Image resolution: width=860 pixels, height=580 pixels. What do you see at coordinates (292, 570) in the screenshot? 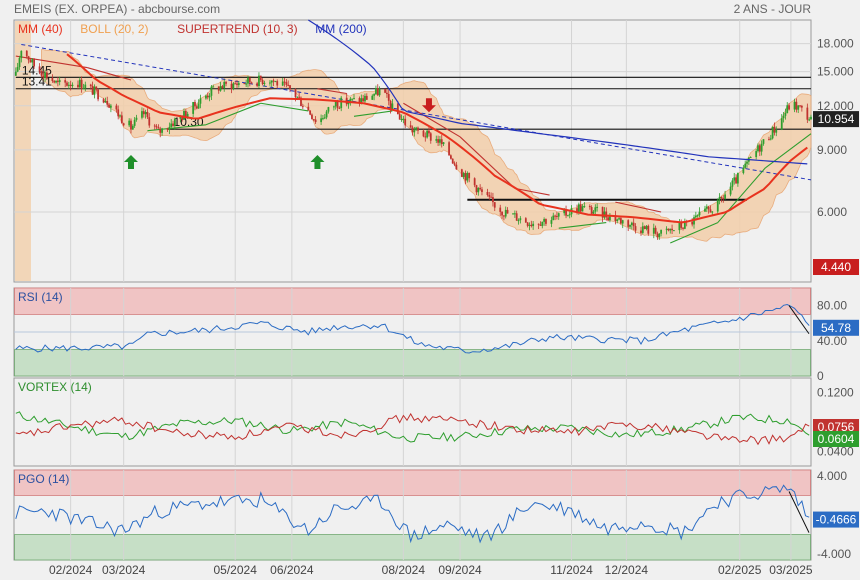
I see `x-tick-label: 06/2024` at bounding box center [292, 570].